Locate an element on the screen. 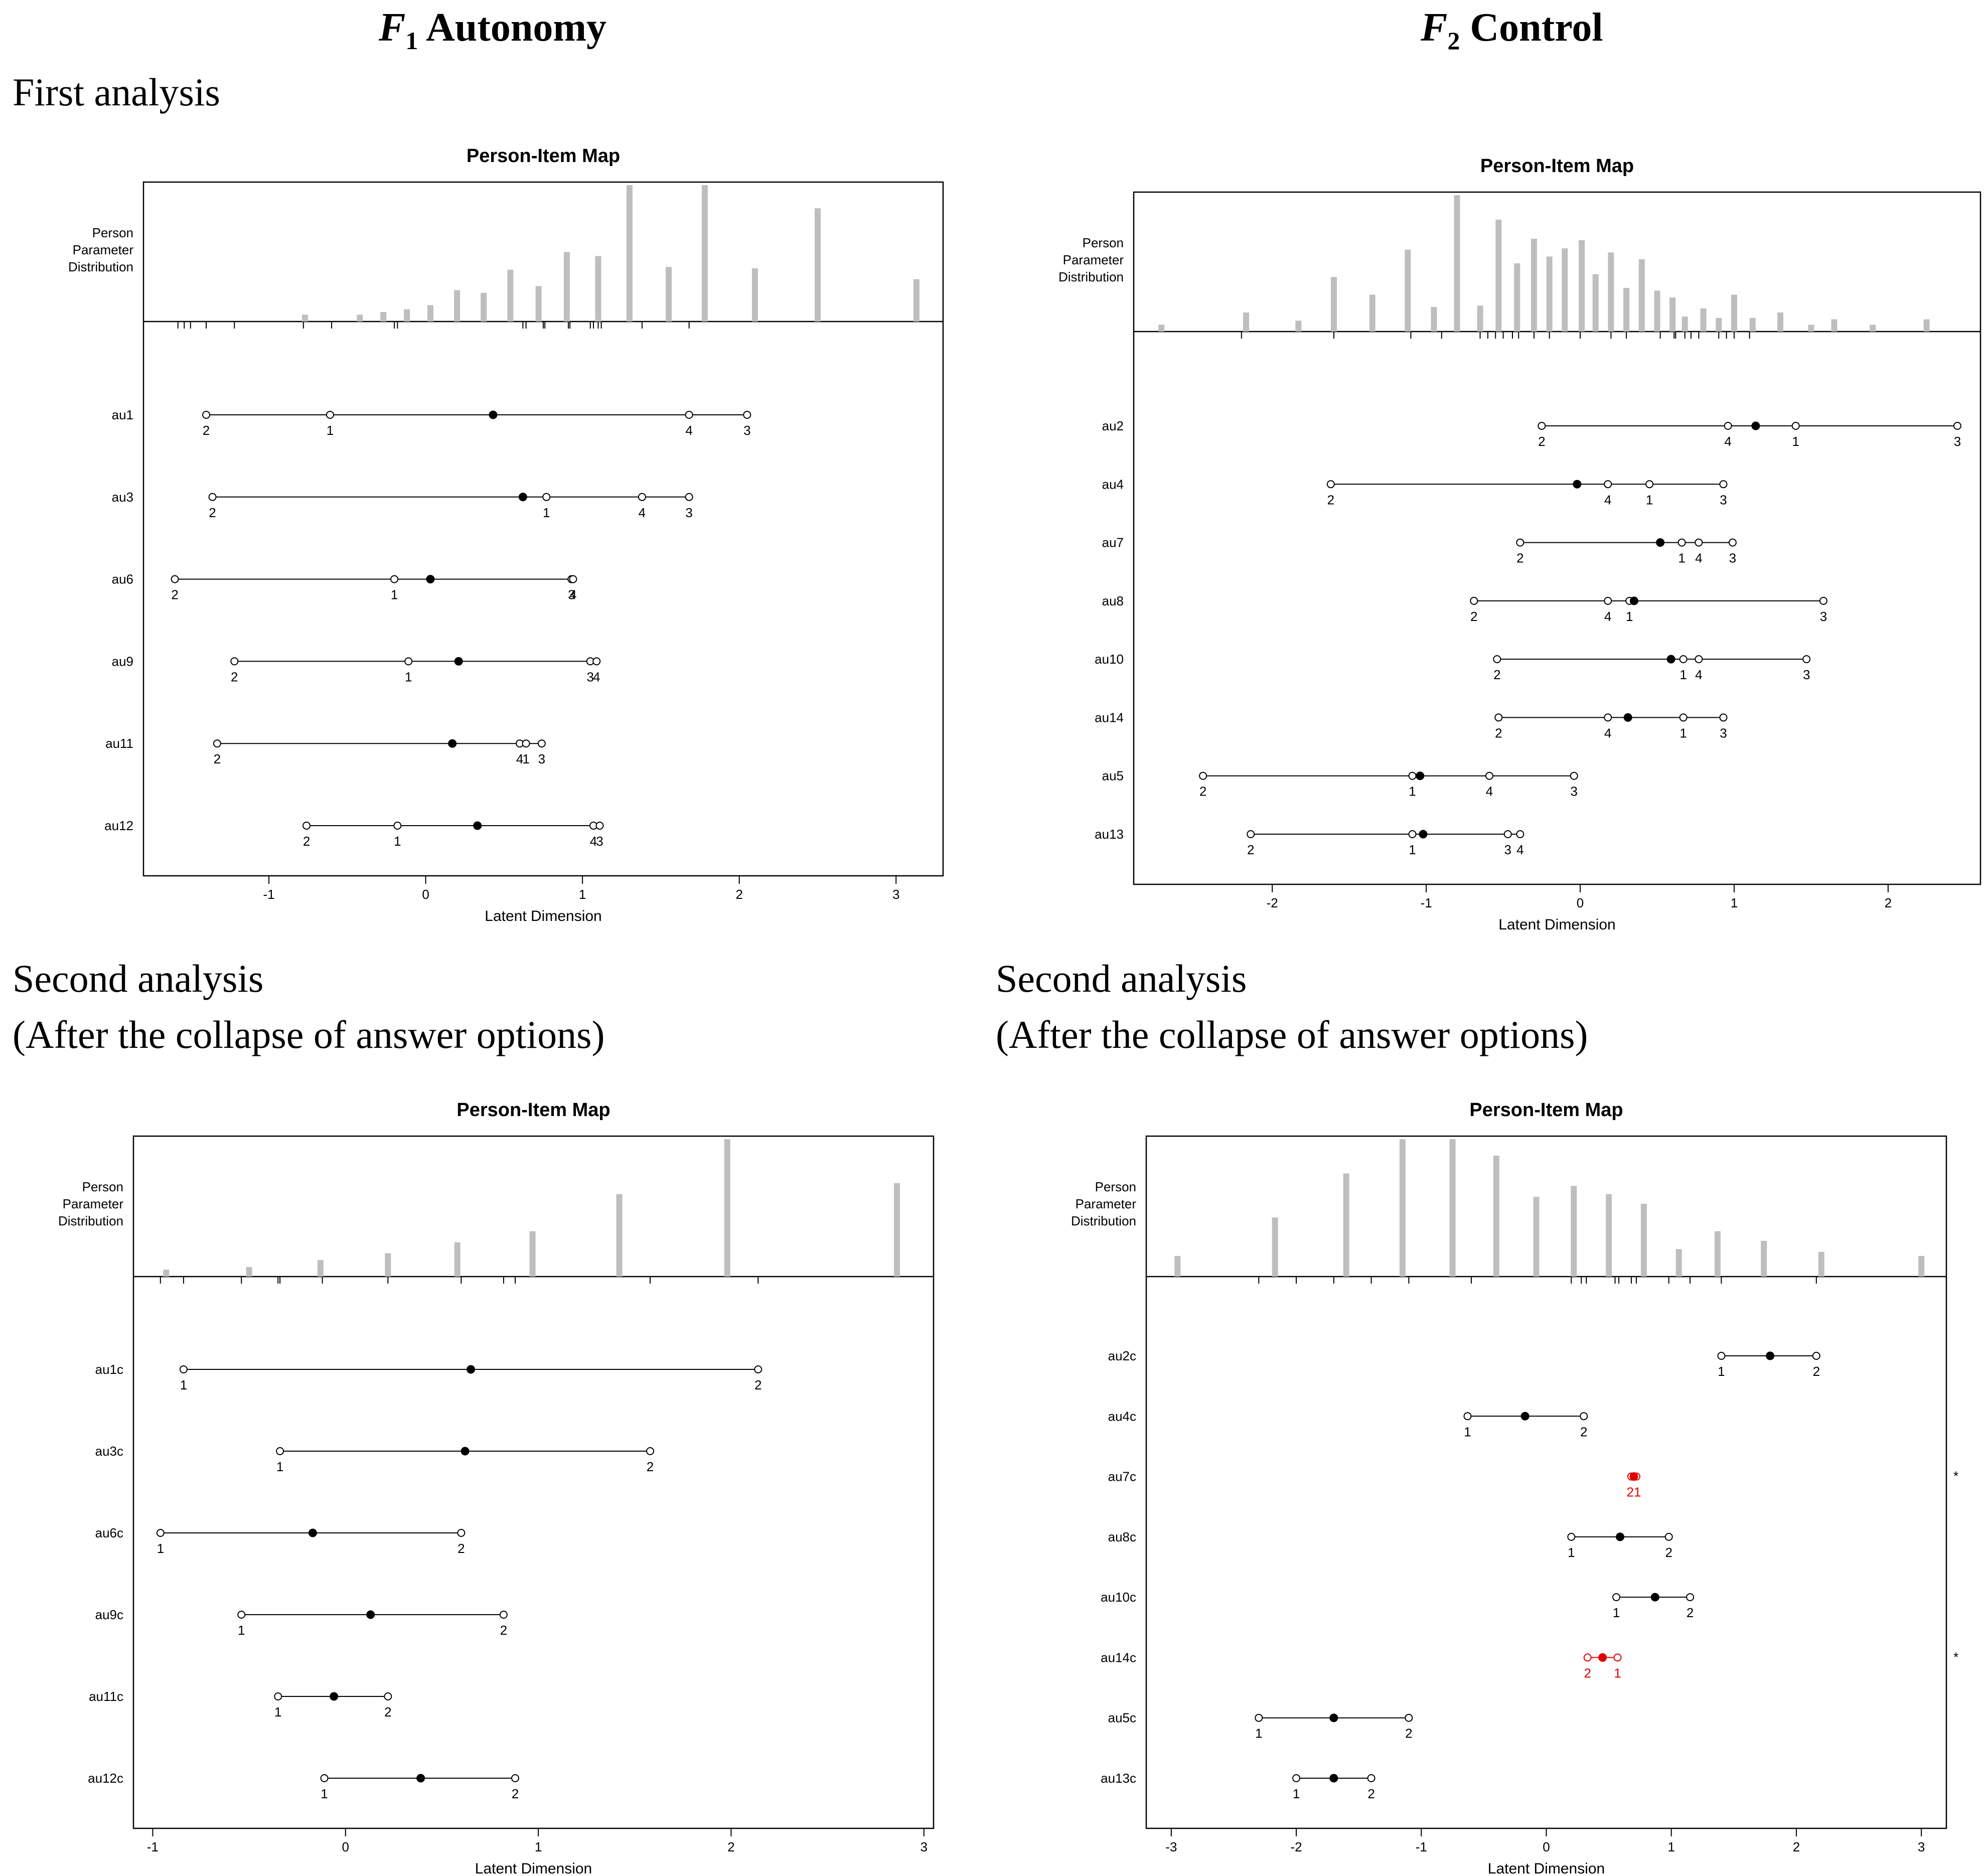 The image size is (1988, 1876). item-label: au3c is located at coordinates (109, 1451).